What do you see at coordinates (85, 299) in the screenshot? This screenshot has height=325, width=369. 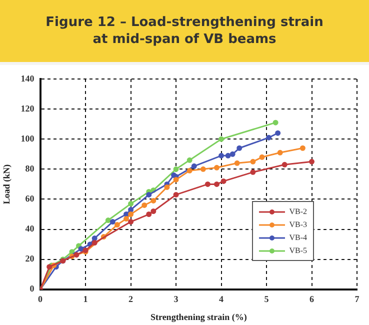 I see `x-tick-label: 1` at bounding box center [85, 299].